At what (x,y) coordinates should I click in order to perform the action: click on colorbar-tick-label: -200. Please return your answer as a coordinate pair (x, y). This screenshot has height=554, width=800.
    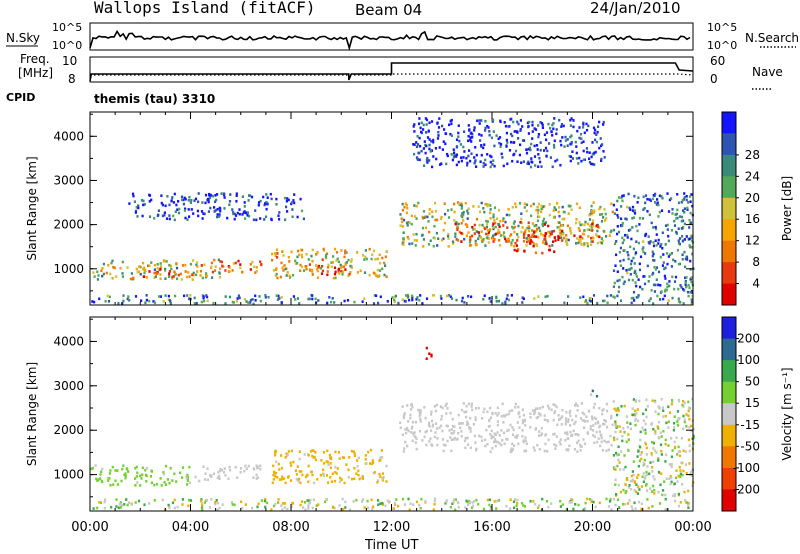
    Looking at the image, I should click on (746, 489).